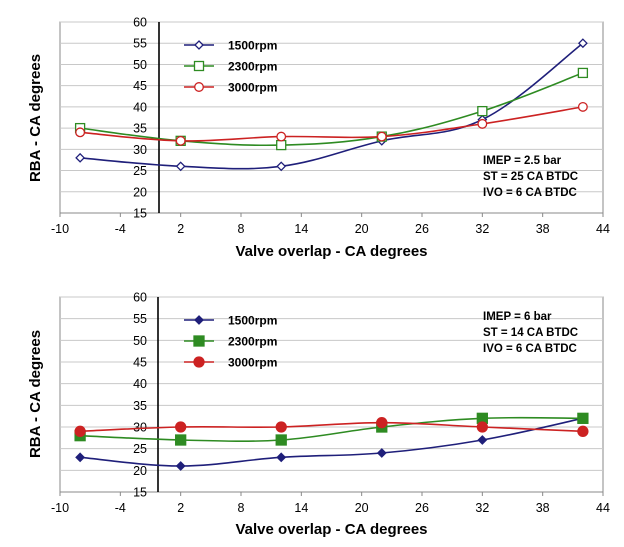 Image resolution: width=624 pixels, height=547 pixels. What do you see at coordinates (522, 161) in the screenshot?
I see `annotation-text: IMEP = 2.5 bar` at bounding box center [522, 161].